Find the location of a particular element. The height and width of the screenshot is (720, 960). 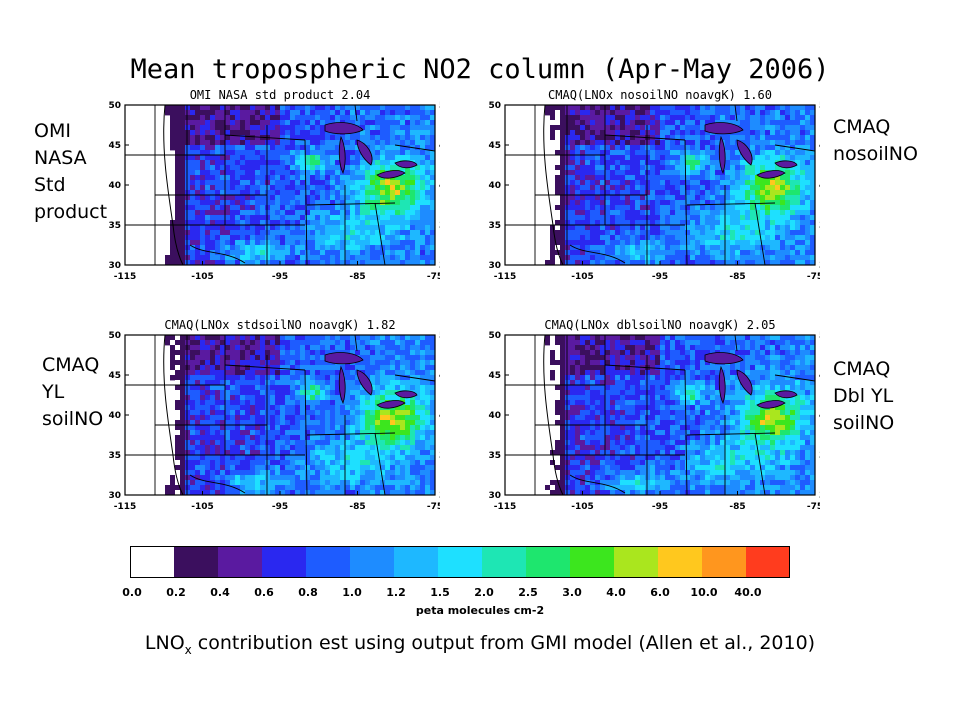

label-nosoil: CMAQ nosoilNO is located at coordinates (875, 141).